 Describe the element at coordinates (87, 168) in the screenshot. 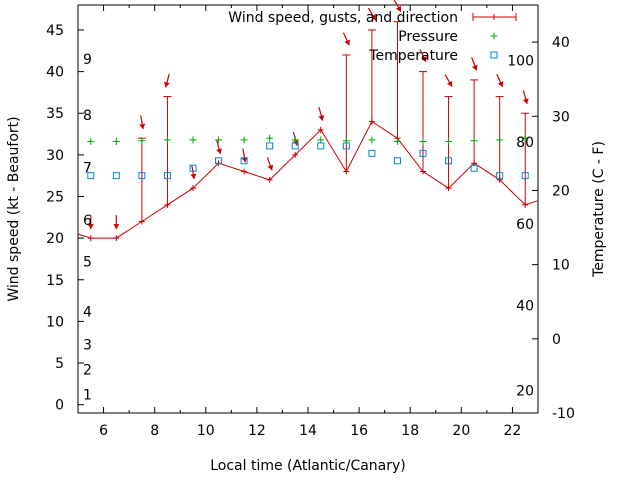

I see `beaufort-label: 7` at that location.